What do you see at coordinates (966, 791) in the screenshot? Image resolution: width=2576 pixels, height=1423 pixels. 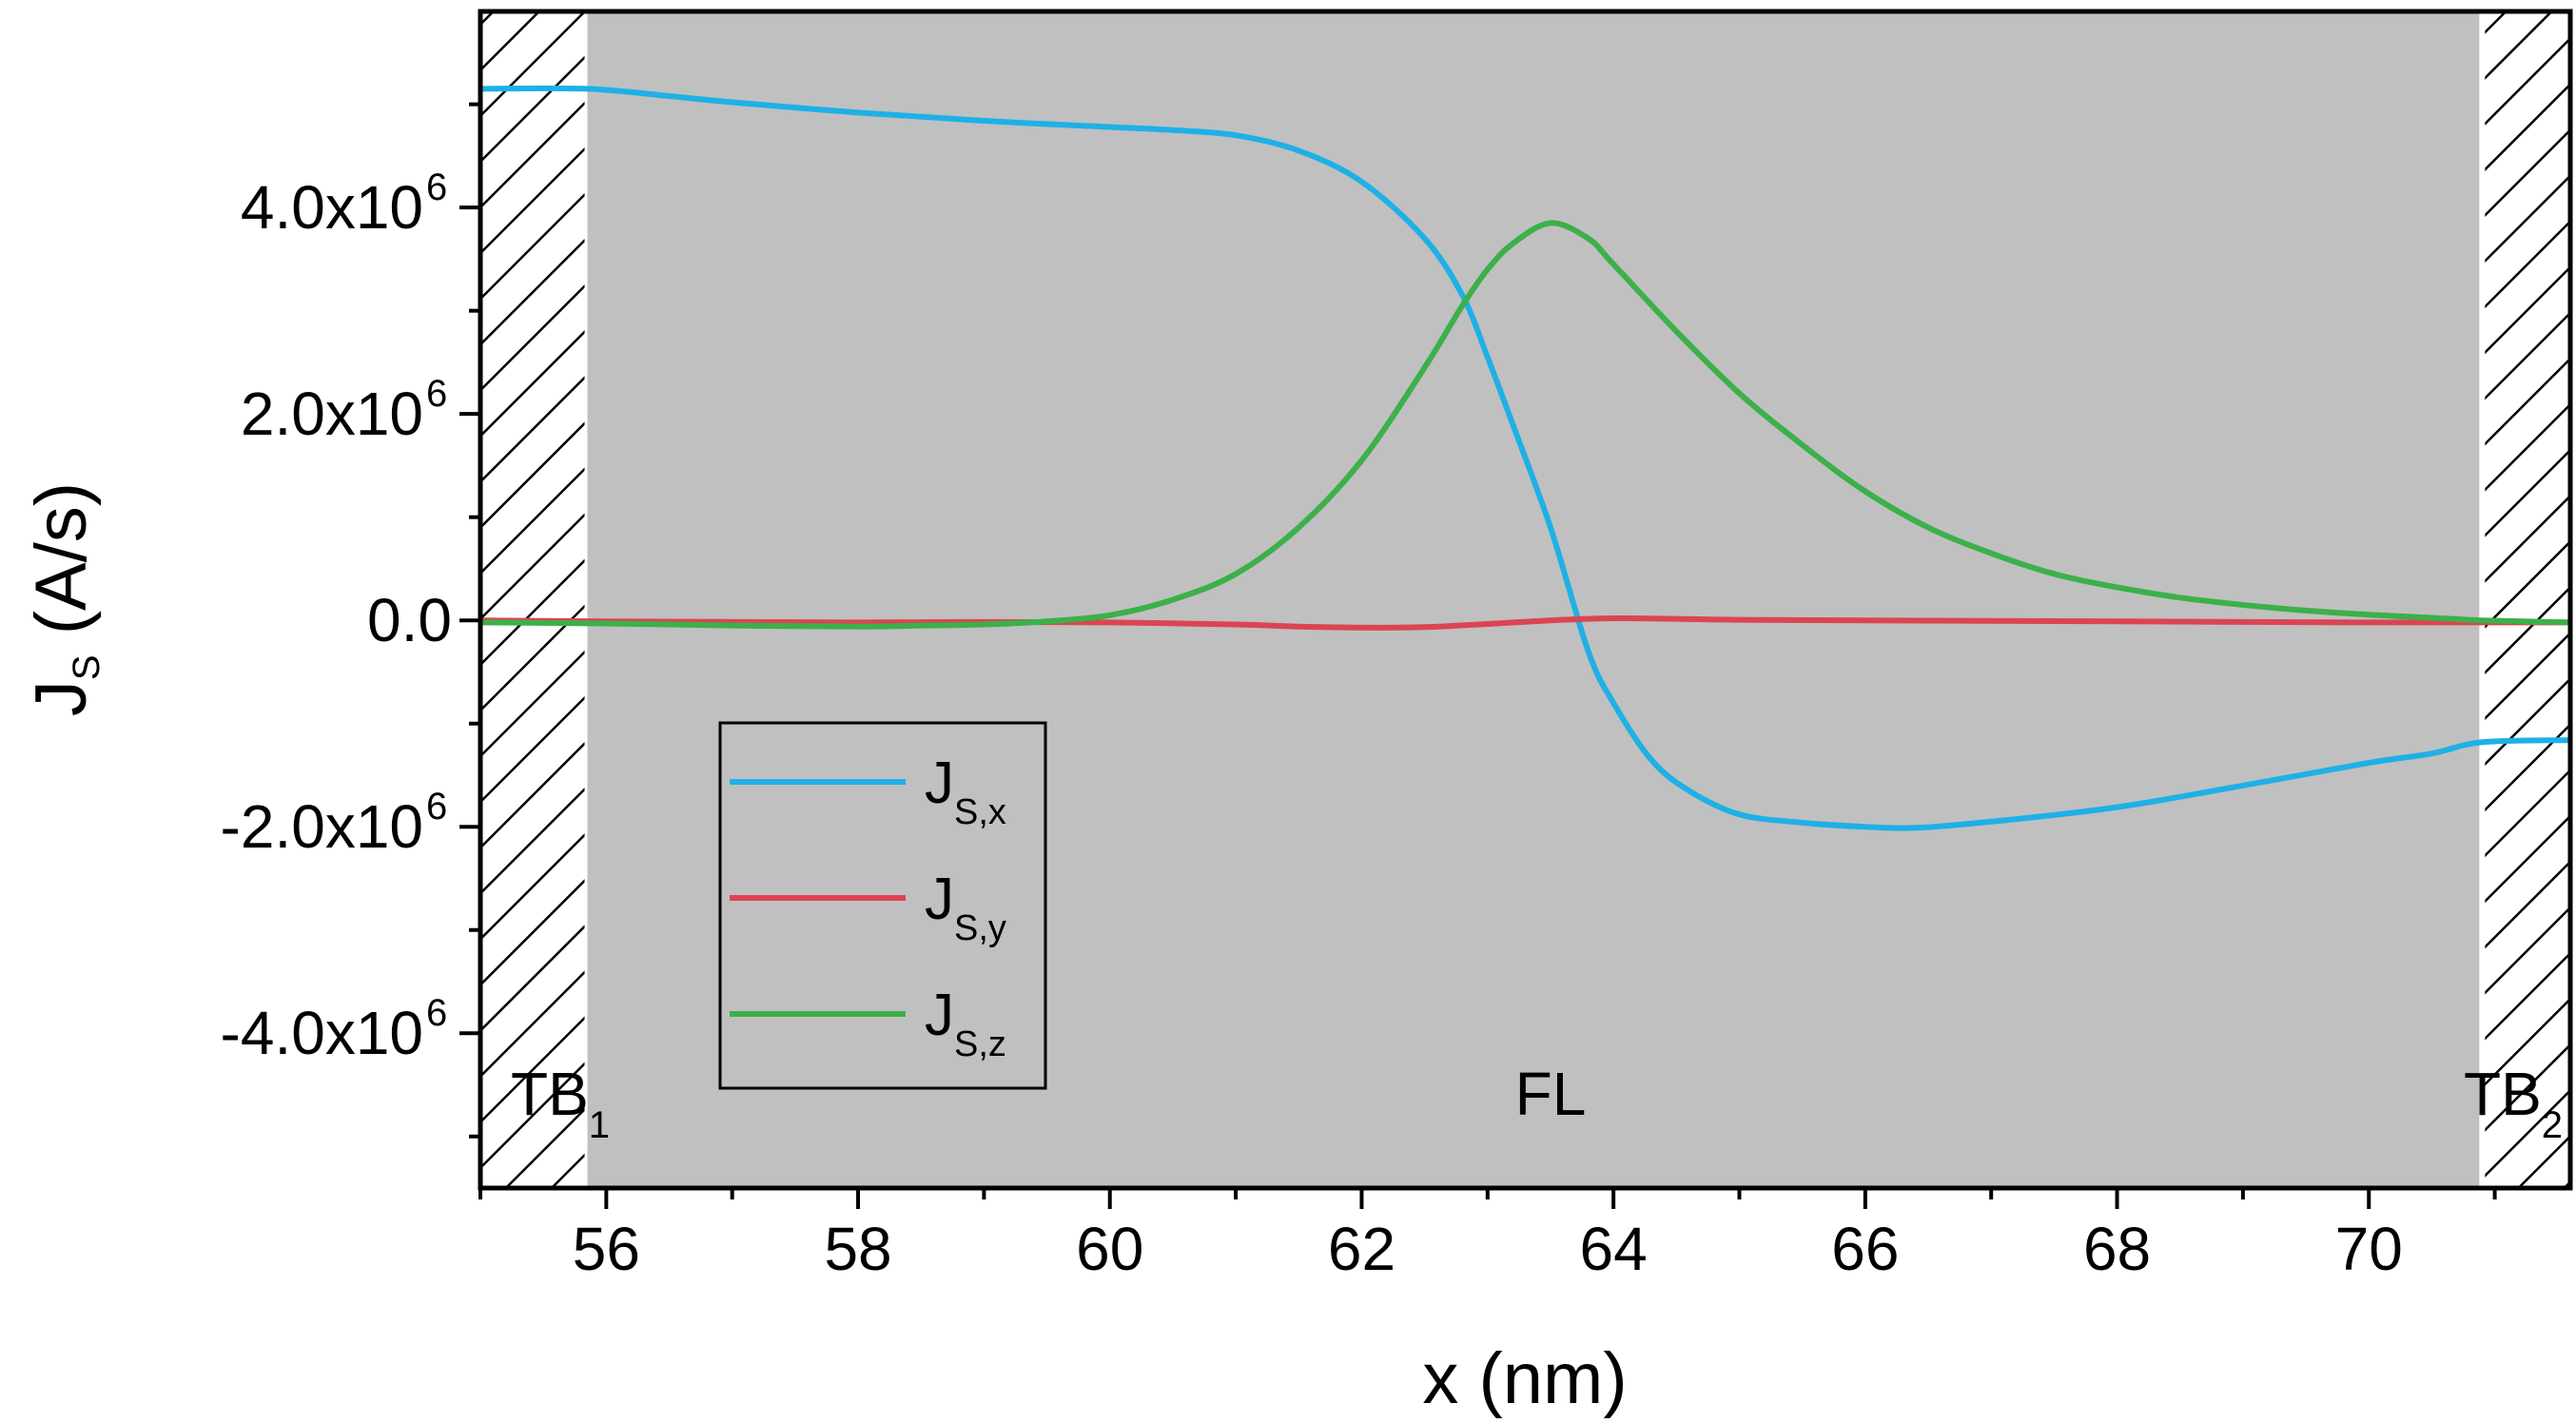 I see `legend-label: JS,x` at bounding box center [966, 791].